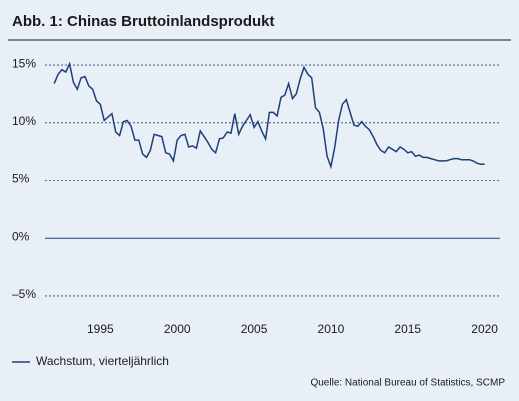  What do you see at coordinates (177, 329) in the screenshot?
I see `x-tick-label: 2000` at bounding box center [177, 329].